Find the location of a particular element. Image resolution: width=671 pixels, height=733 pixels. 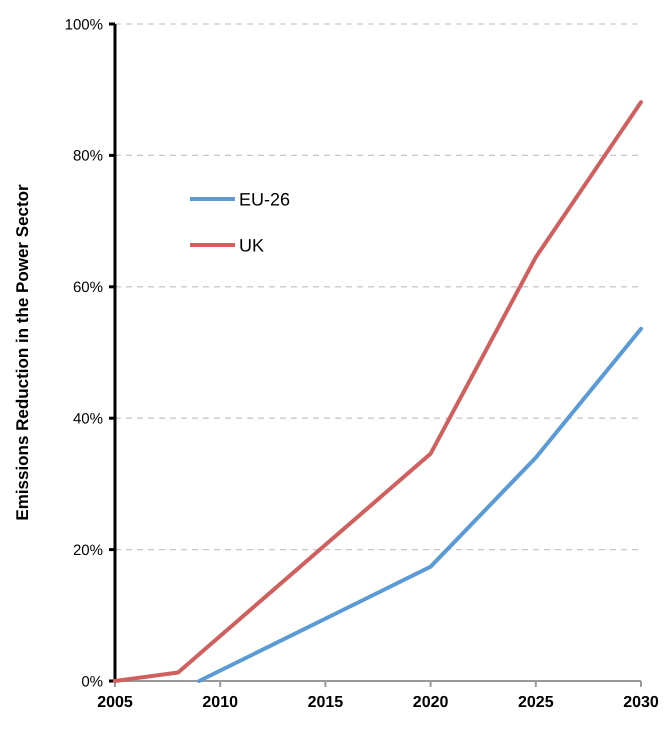

x-tick-label: 2025 is located at coordinates (536, 702).